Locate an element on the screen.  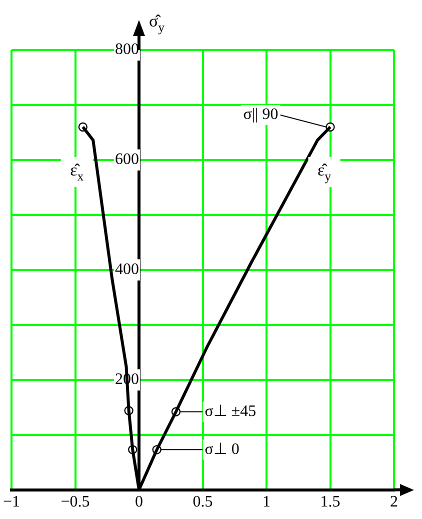
y-tick-label: 800 is located at coordinates (127, 49).